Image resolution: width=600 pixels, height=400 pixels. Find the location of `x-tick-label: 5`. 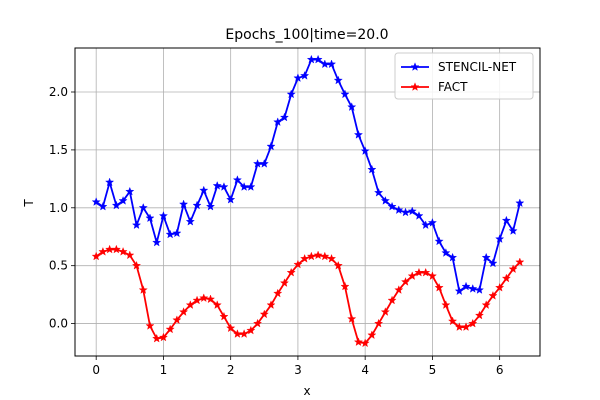

x-tick-label: 5 is located at coordinates (433, 370).